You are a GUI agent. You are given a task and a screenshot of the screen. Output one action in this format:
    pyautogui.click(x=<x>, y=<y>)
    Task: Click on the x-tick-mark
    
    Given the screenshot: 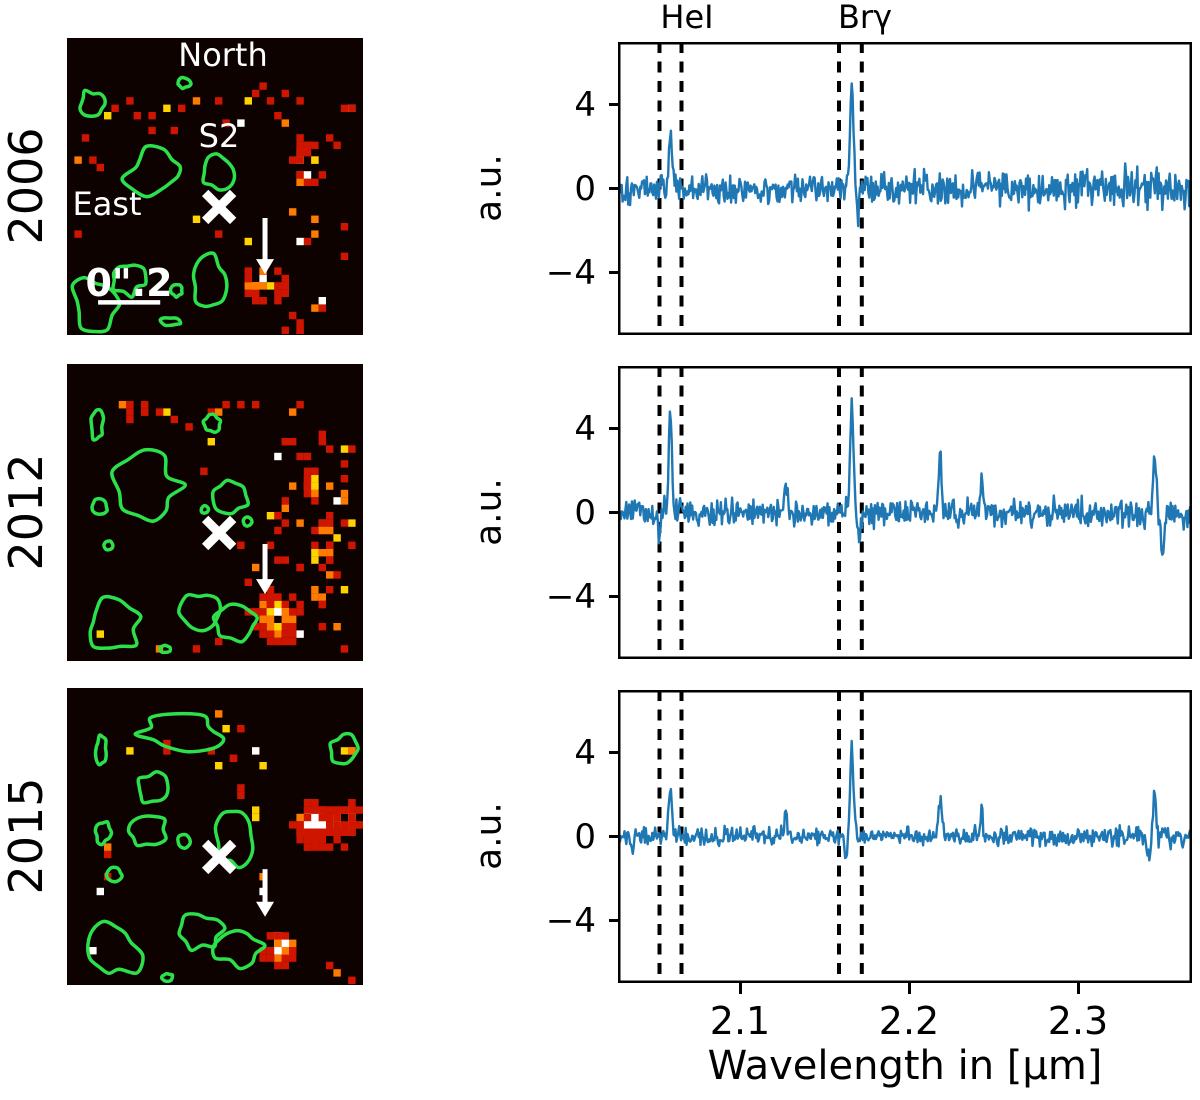 What is the action you would take?
    pyautogui.click(x=1078, y=988)
    